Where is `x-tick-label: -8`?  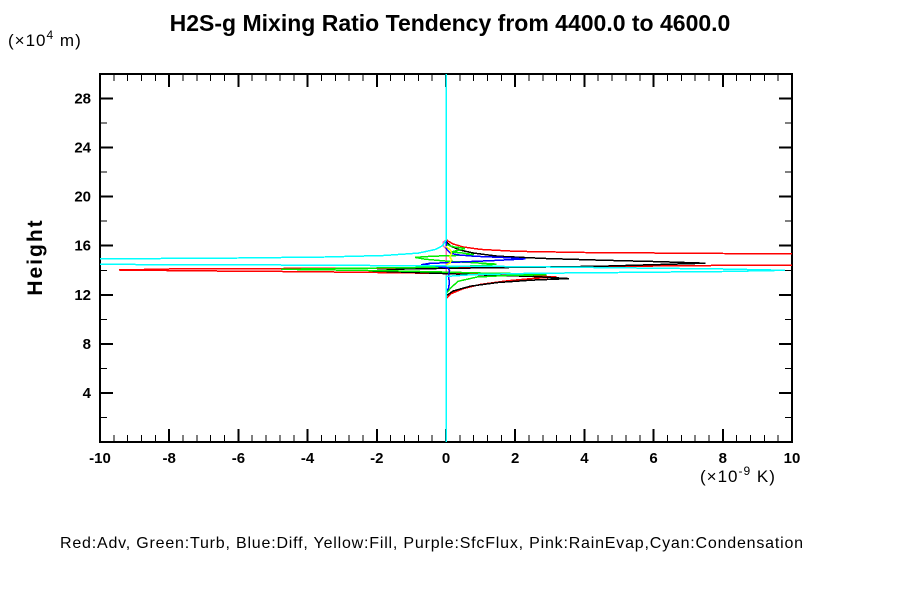
x-tick-label: -8 is located at coordinates (169, 458).